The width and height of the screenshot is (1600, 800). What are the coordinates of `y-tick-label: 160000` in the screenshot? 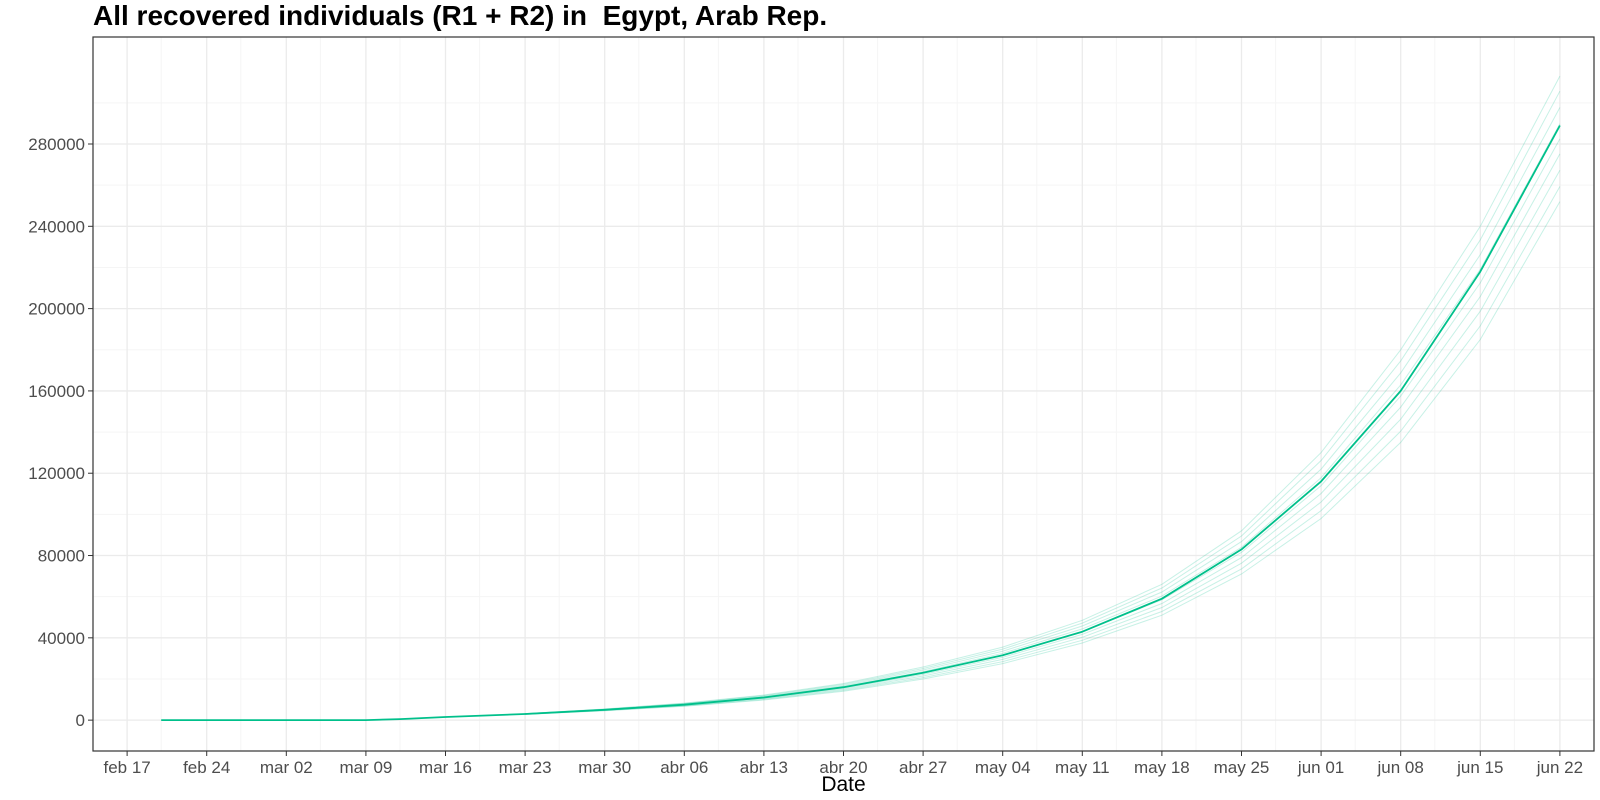 It's located at (56, 391).